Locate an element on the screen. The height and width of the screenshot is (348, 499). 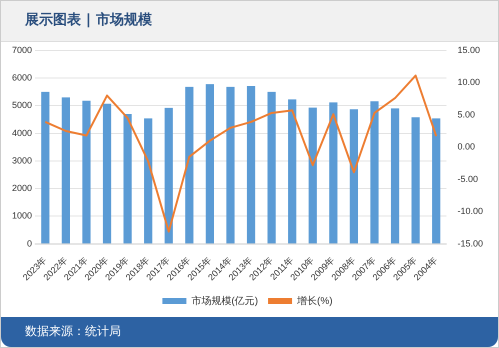
y2-tick-label: 15.00 is located at coordinates (468, 49).